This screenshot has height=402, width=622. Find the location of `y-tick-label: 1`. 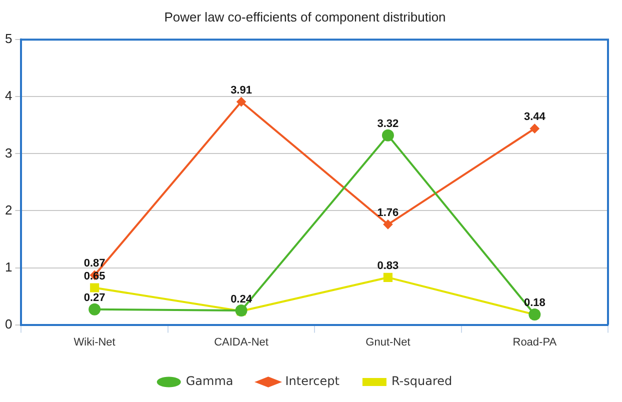

y-tick-label: 1 is located at coordinates (8, 266).